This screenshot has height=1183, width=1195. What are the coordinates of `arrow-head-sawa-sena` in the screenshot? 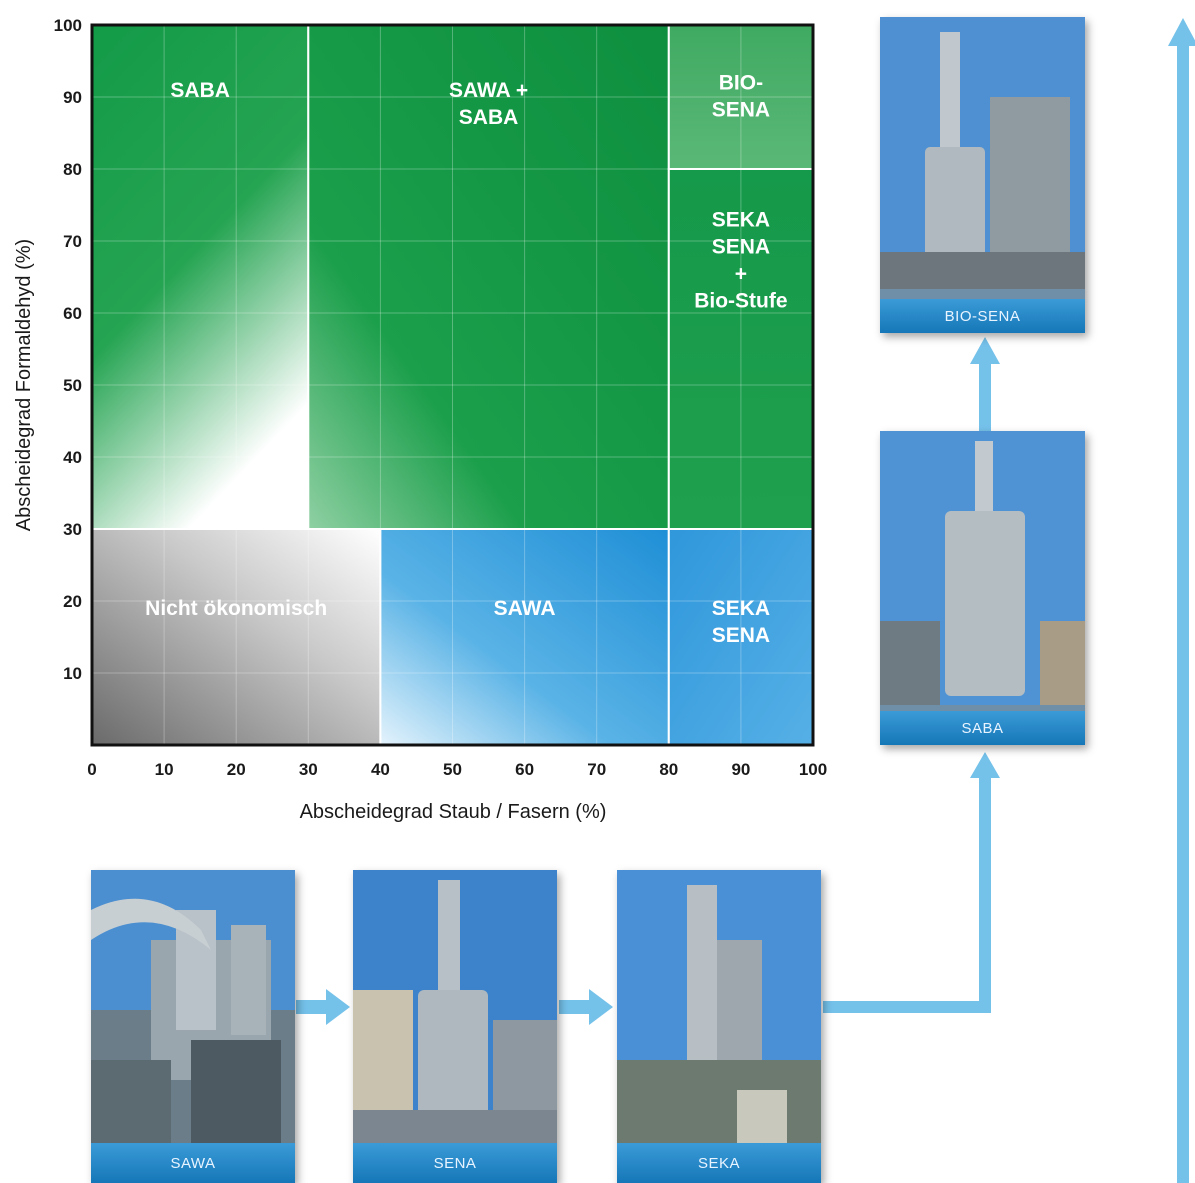 It's located at (338, 1007).